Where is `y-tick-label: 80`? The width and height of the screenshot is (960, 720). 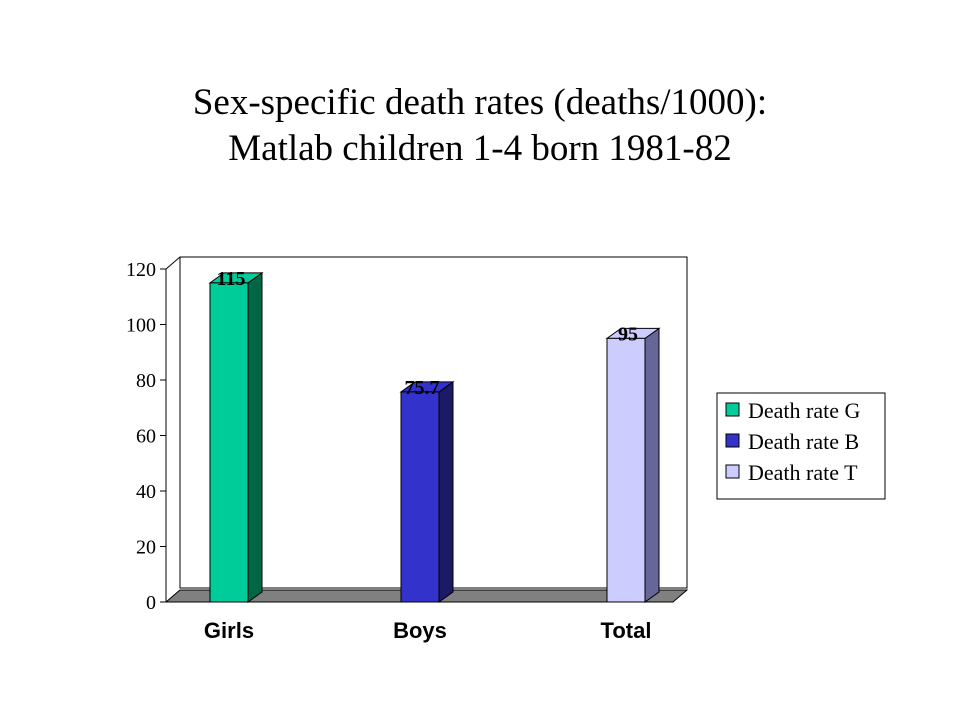
y-tick-label: 80 is located at coordinates (146, 381).